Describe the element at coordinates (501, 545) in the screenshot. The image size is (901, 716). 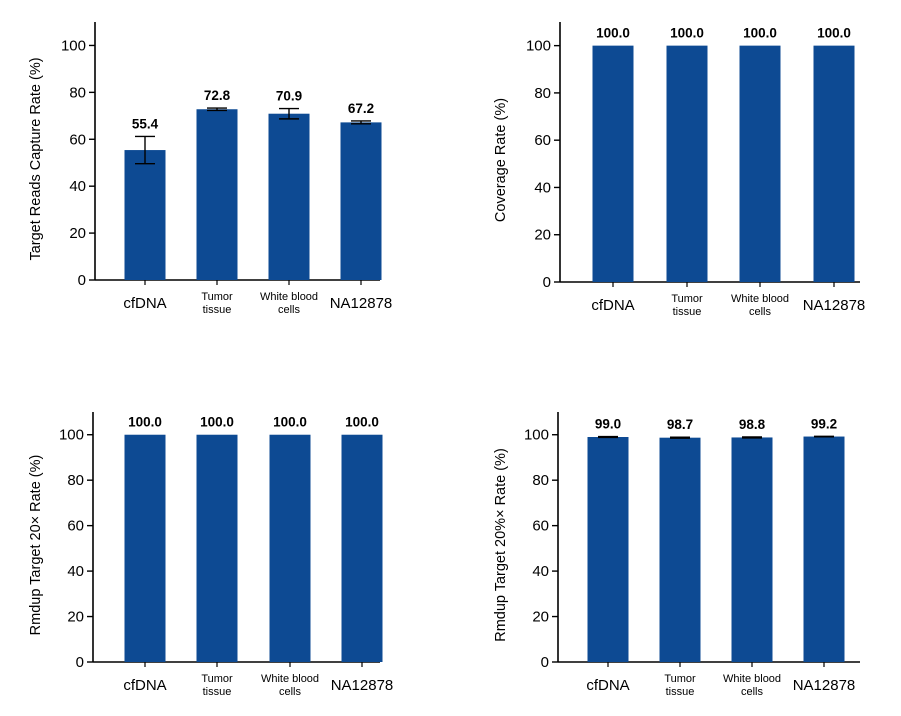
I see `y-axis-title: Rmdup Target 20%× Rate (%)` at that location.